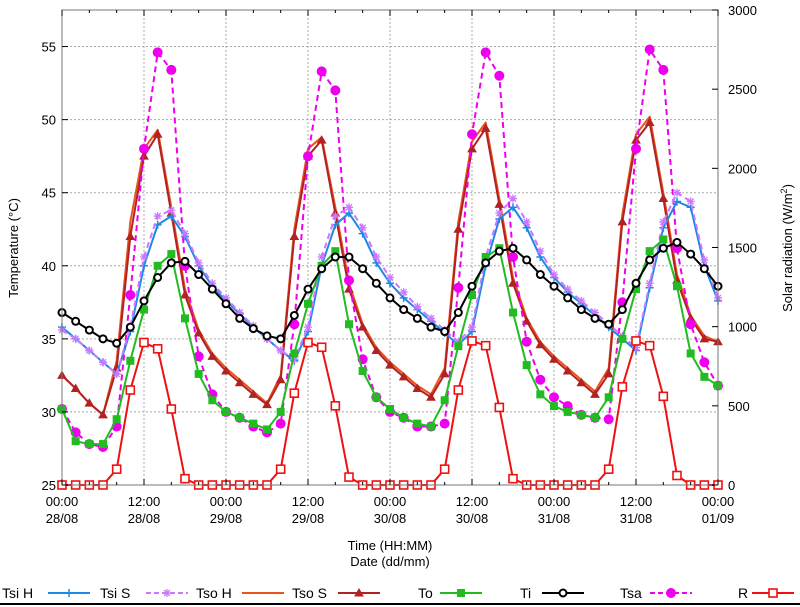  Describe the element at coordinates (55, 266) in the screenshot. I see `left-axis: 25 30 35 40 45 50 55` at that location.